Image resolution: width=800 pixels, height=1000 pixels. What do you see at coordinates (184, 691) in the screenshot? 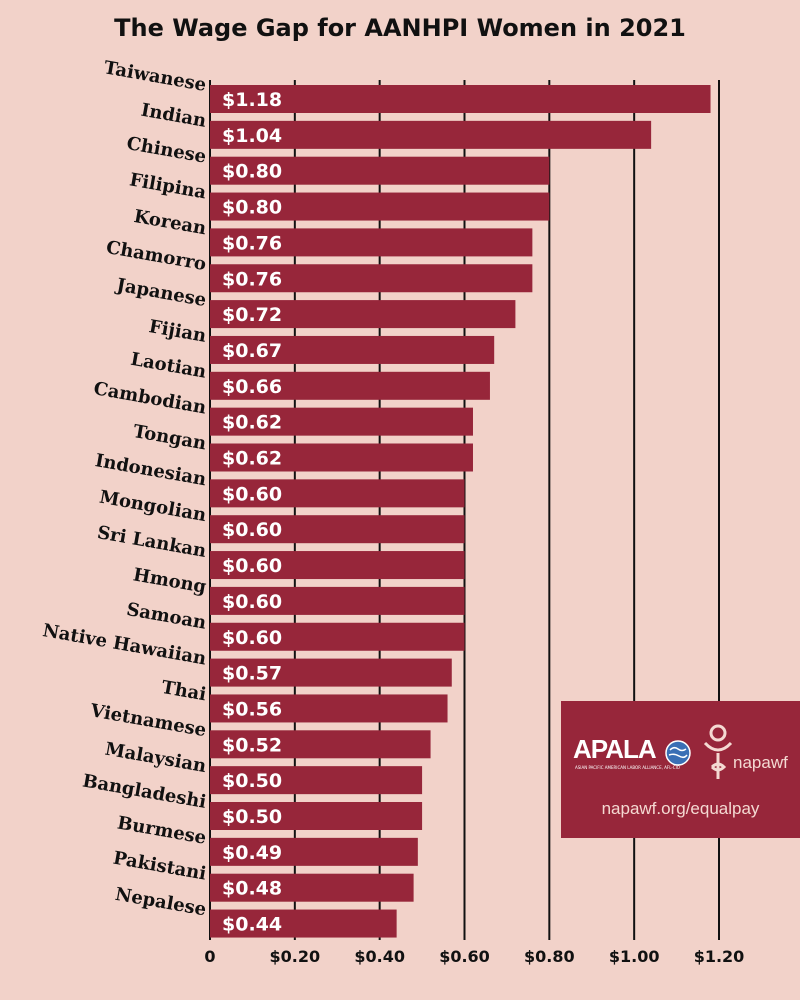
I see `category-label: Thai` at bounding box center [184, 691].